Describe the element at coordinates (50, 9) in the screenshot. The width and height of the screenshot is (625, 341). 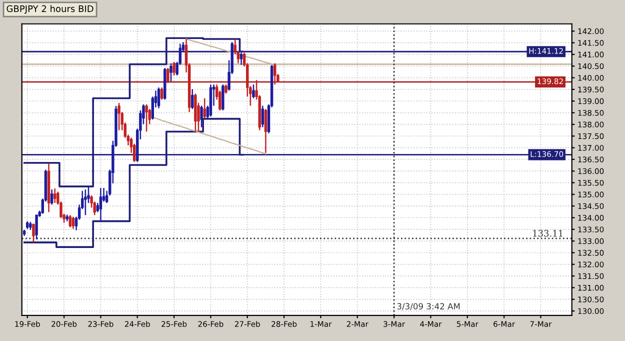
I see `chart-title: GBPJPY 2 hours BID` at that location.